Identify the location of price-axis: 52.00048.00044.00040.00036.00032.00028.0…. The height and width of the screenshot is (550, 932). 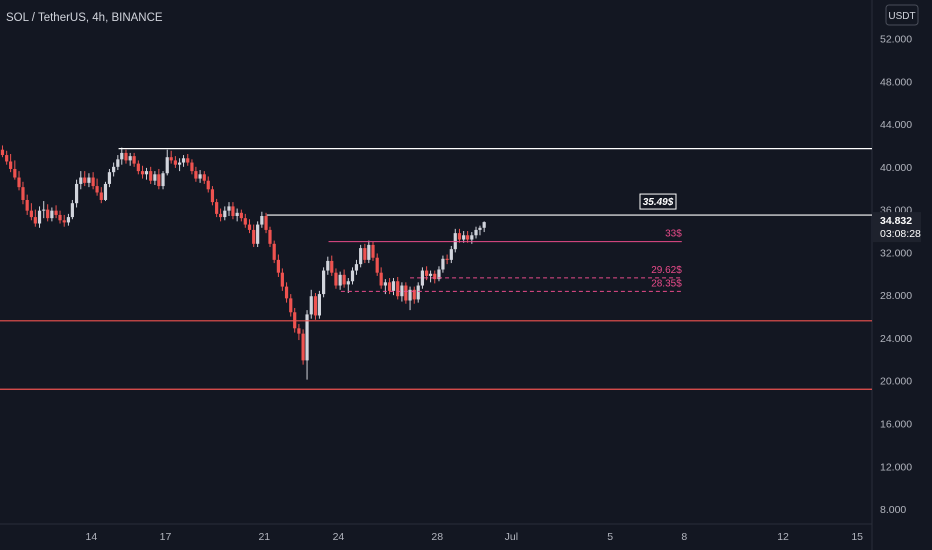
(891, 275).